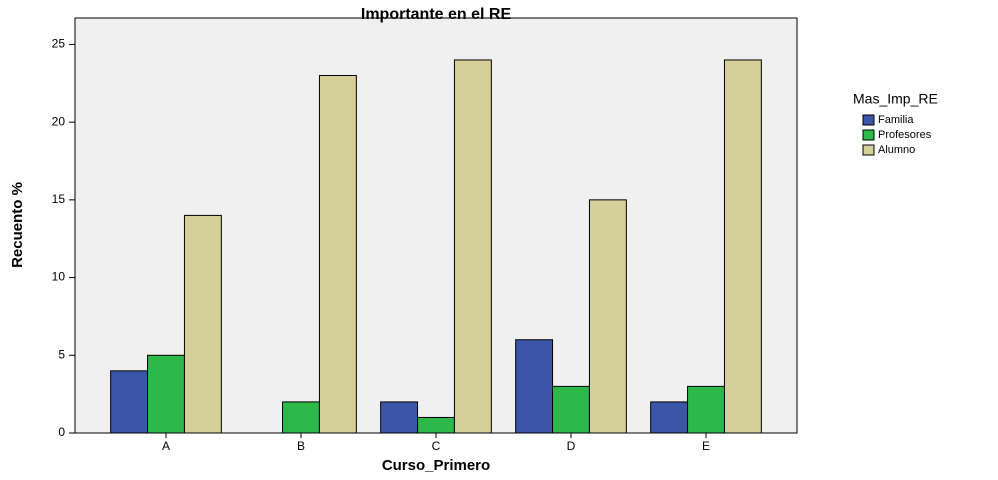 Image resolution: width=998 pixels, height=480 pixels. Describe the element at coordinates (436, 14) in the screenshot. I see `chart-title: Importante en el RE` at that location.